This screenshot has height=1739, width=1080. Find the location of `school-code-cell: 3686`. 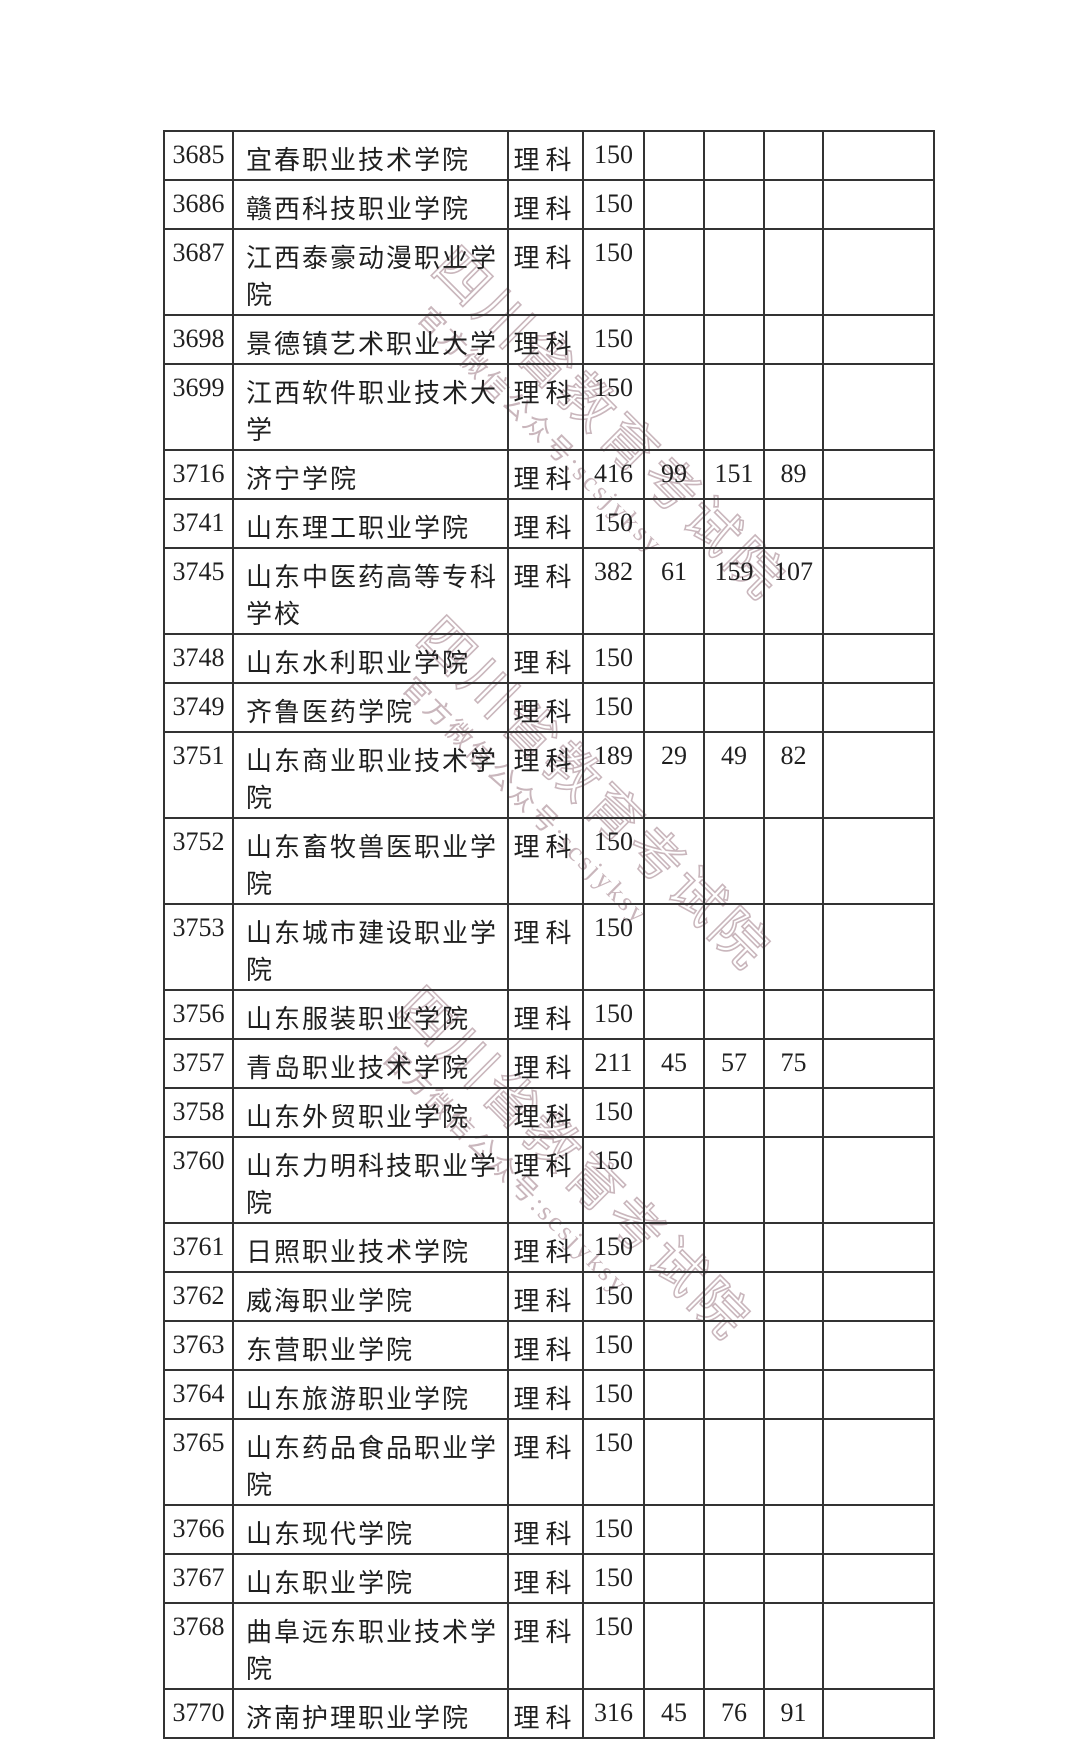

school-code-cell: 3686 is located at coordinates (198, 204).